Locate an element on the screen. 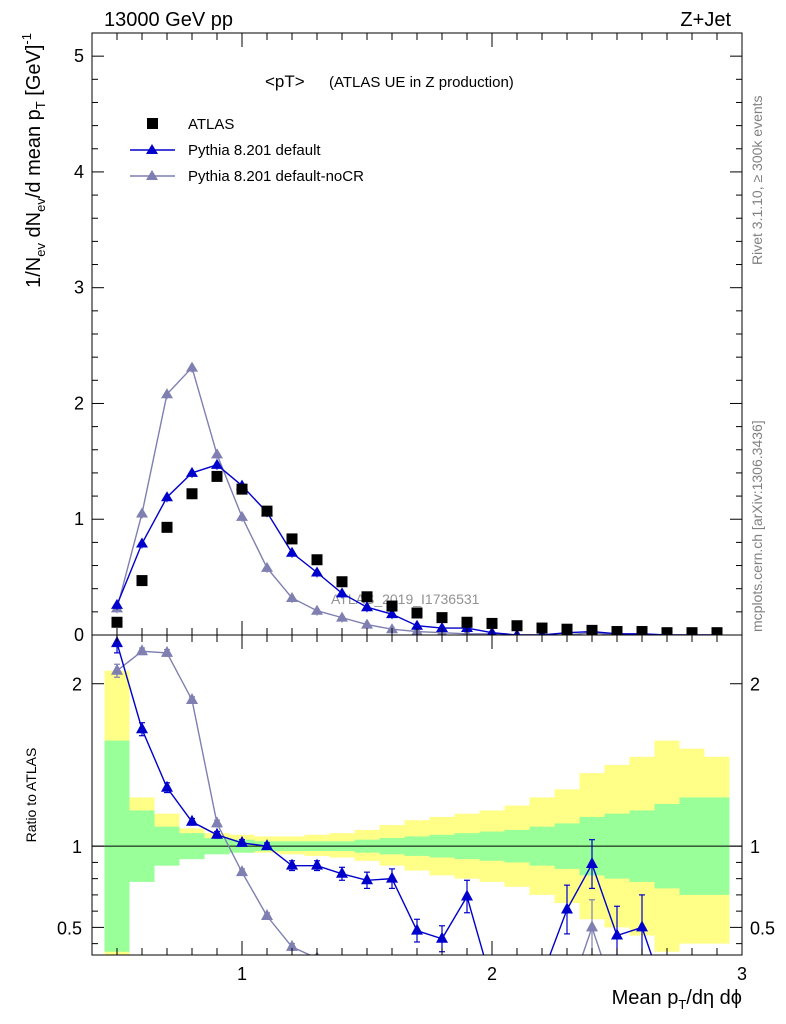 The image size is (786, 1024). legend-label-atlas: ATLAS is located at coordinates (211, 124).